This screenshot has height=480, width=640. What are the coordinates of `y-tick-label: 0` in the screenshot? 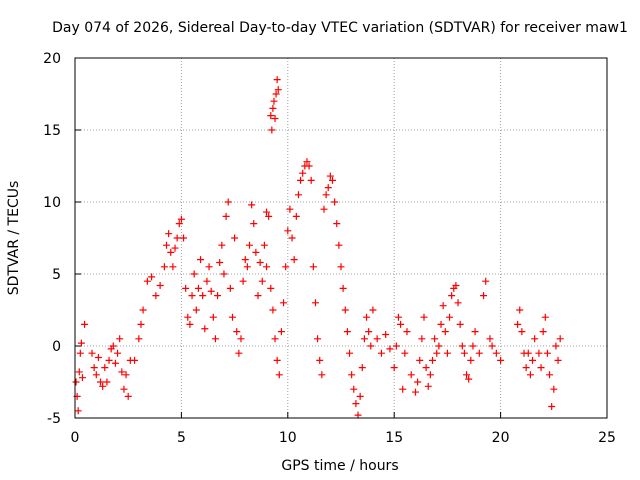 It's located at (56, 347).